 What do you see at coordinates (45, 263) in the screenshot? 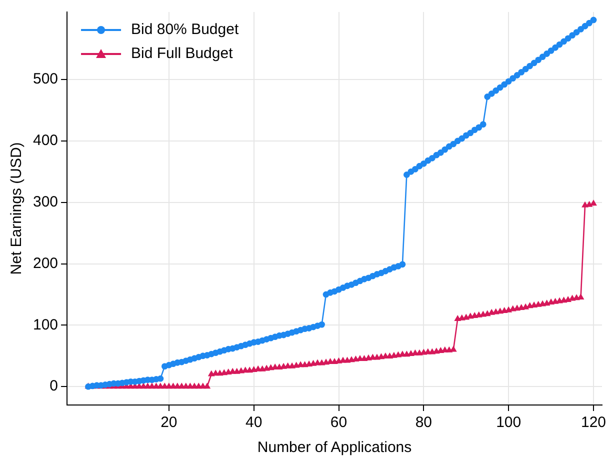
I see `y-tick-label: 200` at bounding box center [45, 263].